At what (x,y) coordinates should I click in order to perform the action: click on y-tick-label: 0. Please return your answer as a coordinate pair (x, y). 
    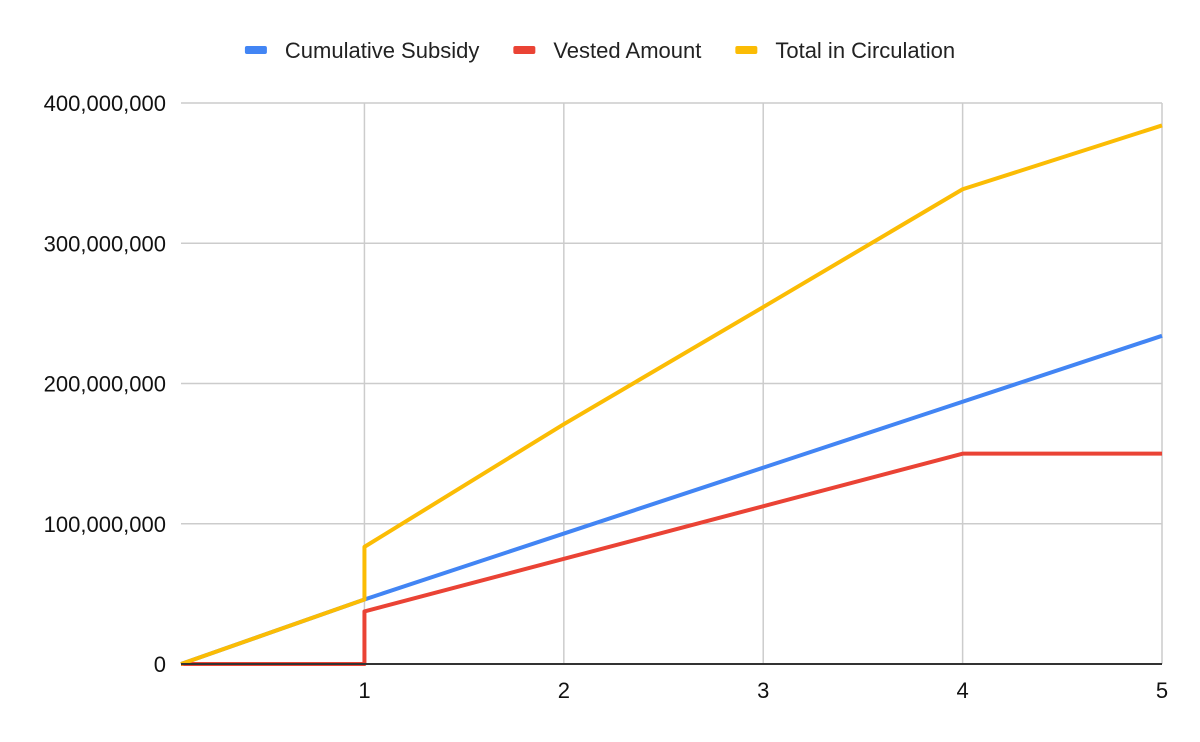
    Looking at the image, I should click on (160, 664).